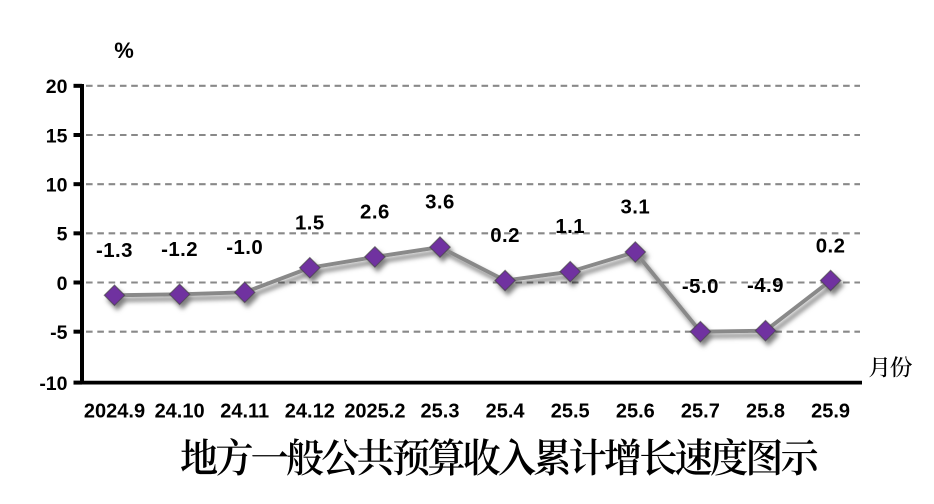 The height and width of the screenshot is (504, 934). Describe the element at coordinates (114, 411) in the screenshot. I see `svg-text: 2024.9` at that location.